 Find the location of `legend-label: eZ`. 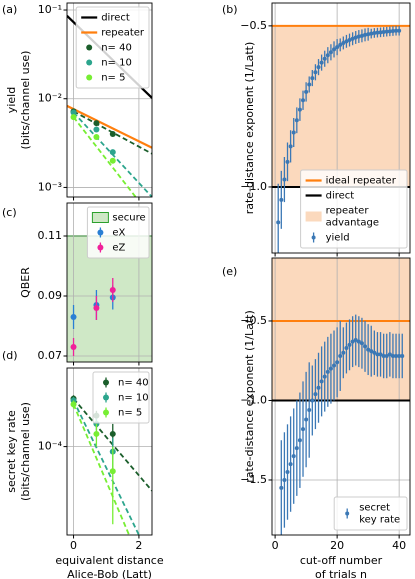

legend-label: eZ is located at coordinates (118, 248).